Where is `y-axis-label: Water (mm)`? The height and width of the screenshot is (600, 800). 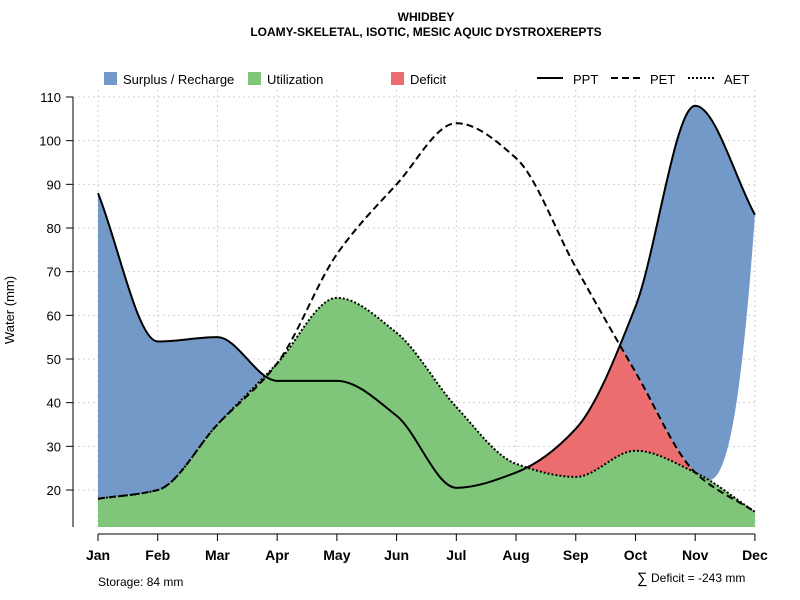
y-axis-label: Water (mm) is located at coordinates (9, 310).